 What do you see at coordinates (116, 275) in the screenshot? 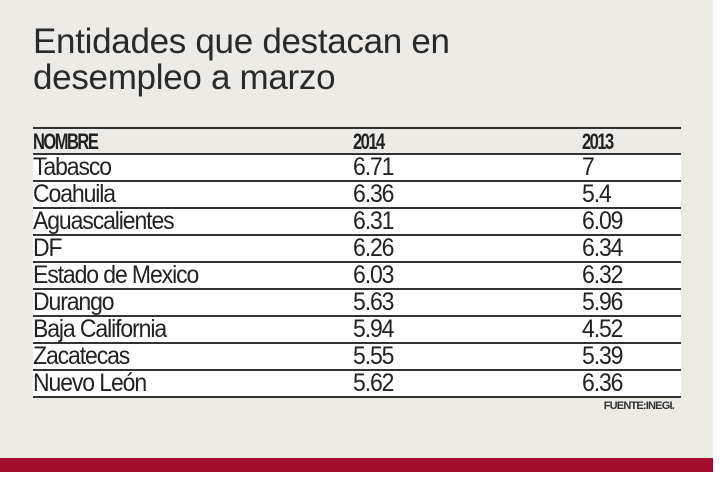
I see `state-name: Estado de Mexico` at bounding box center [116, 275].